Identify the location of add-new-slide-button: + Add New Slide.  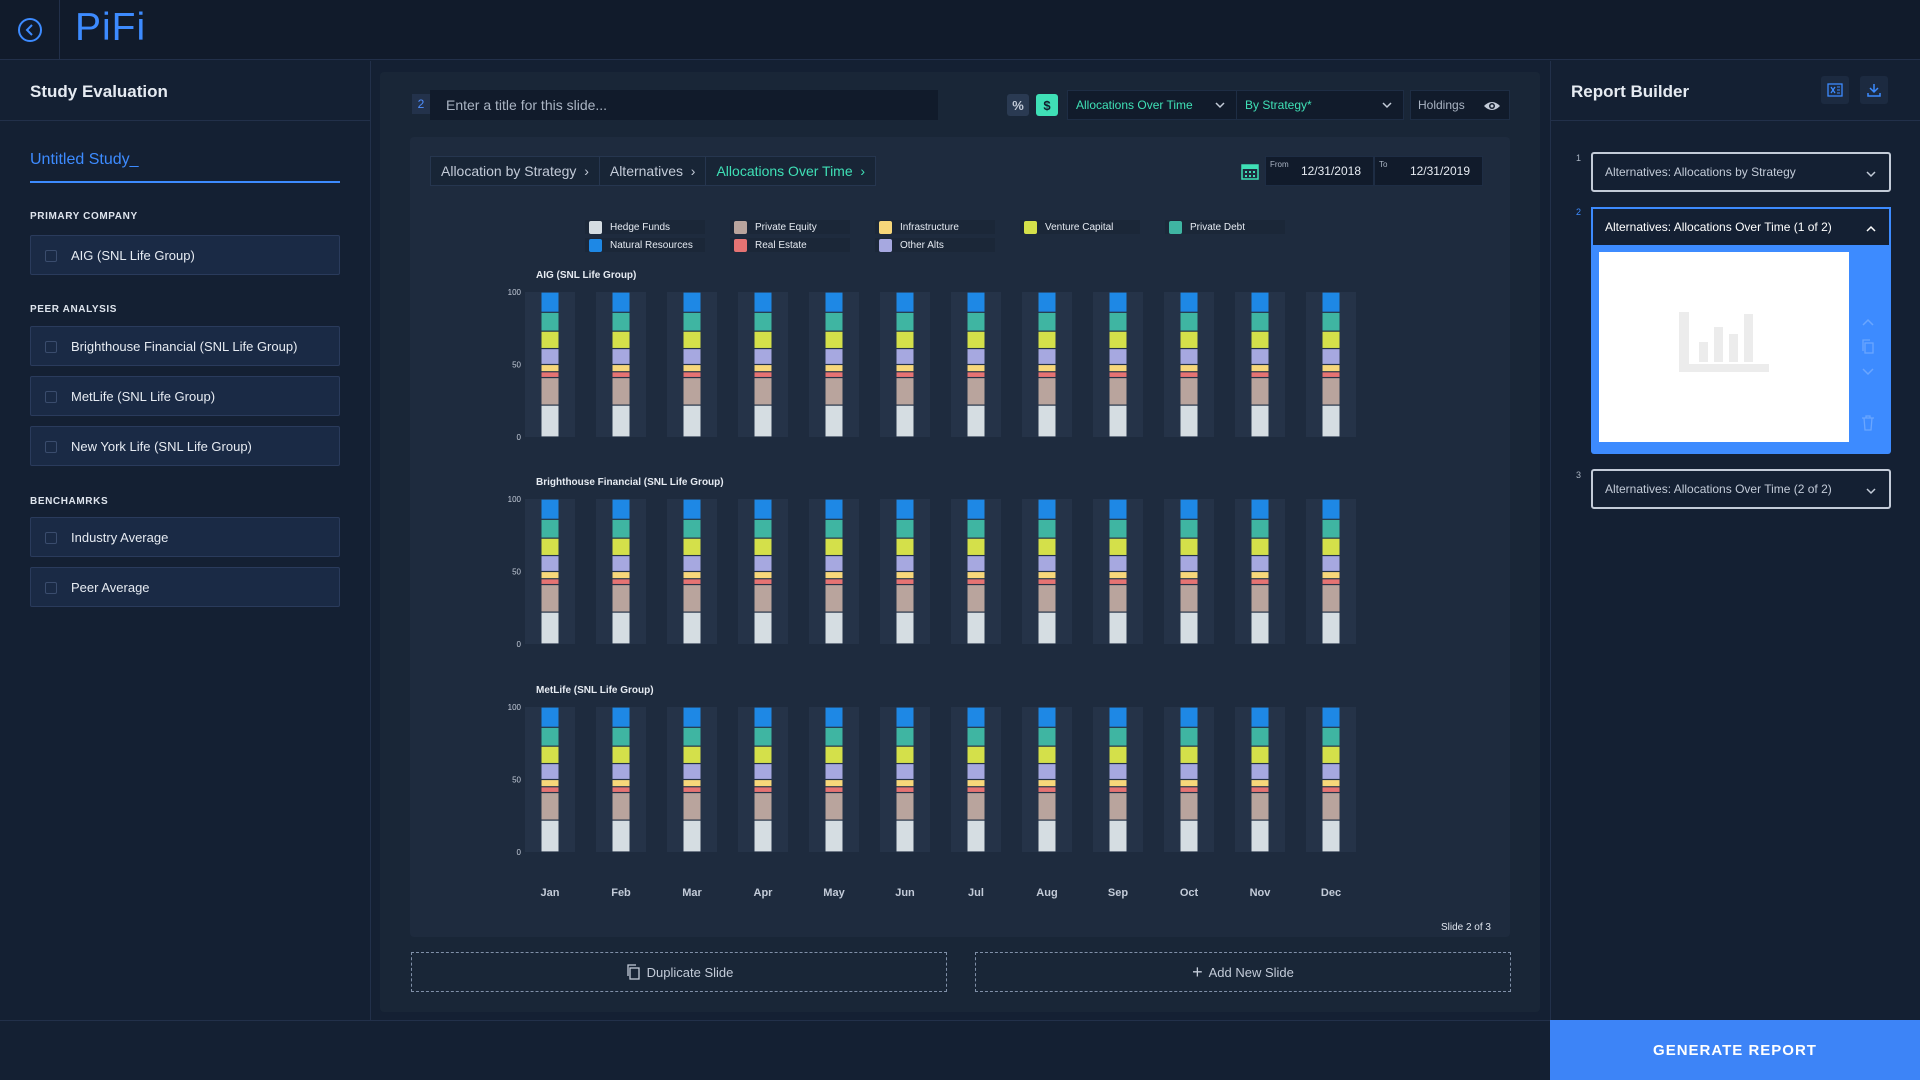
(1243, 972).